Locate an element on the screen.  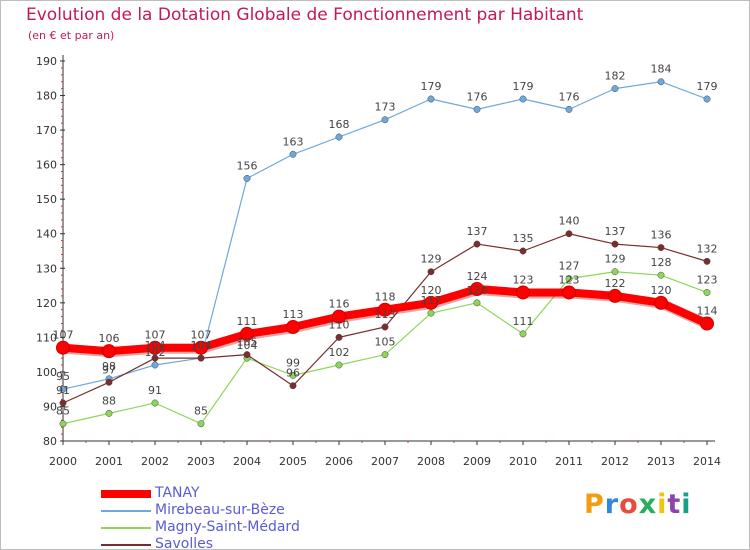
legend-label: Savolles is located at coordinates (184, 543).